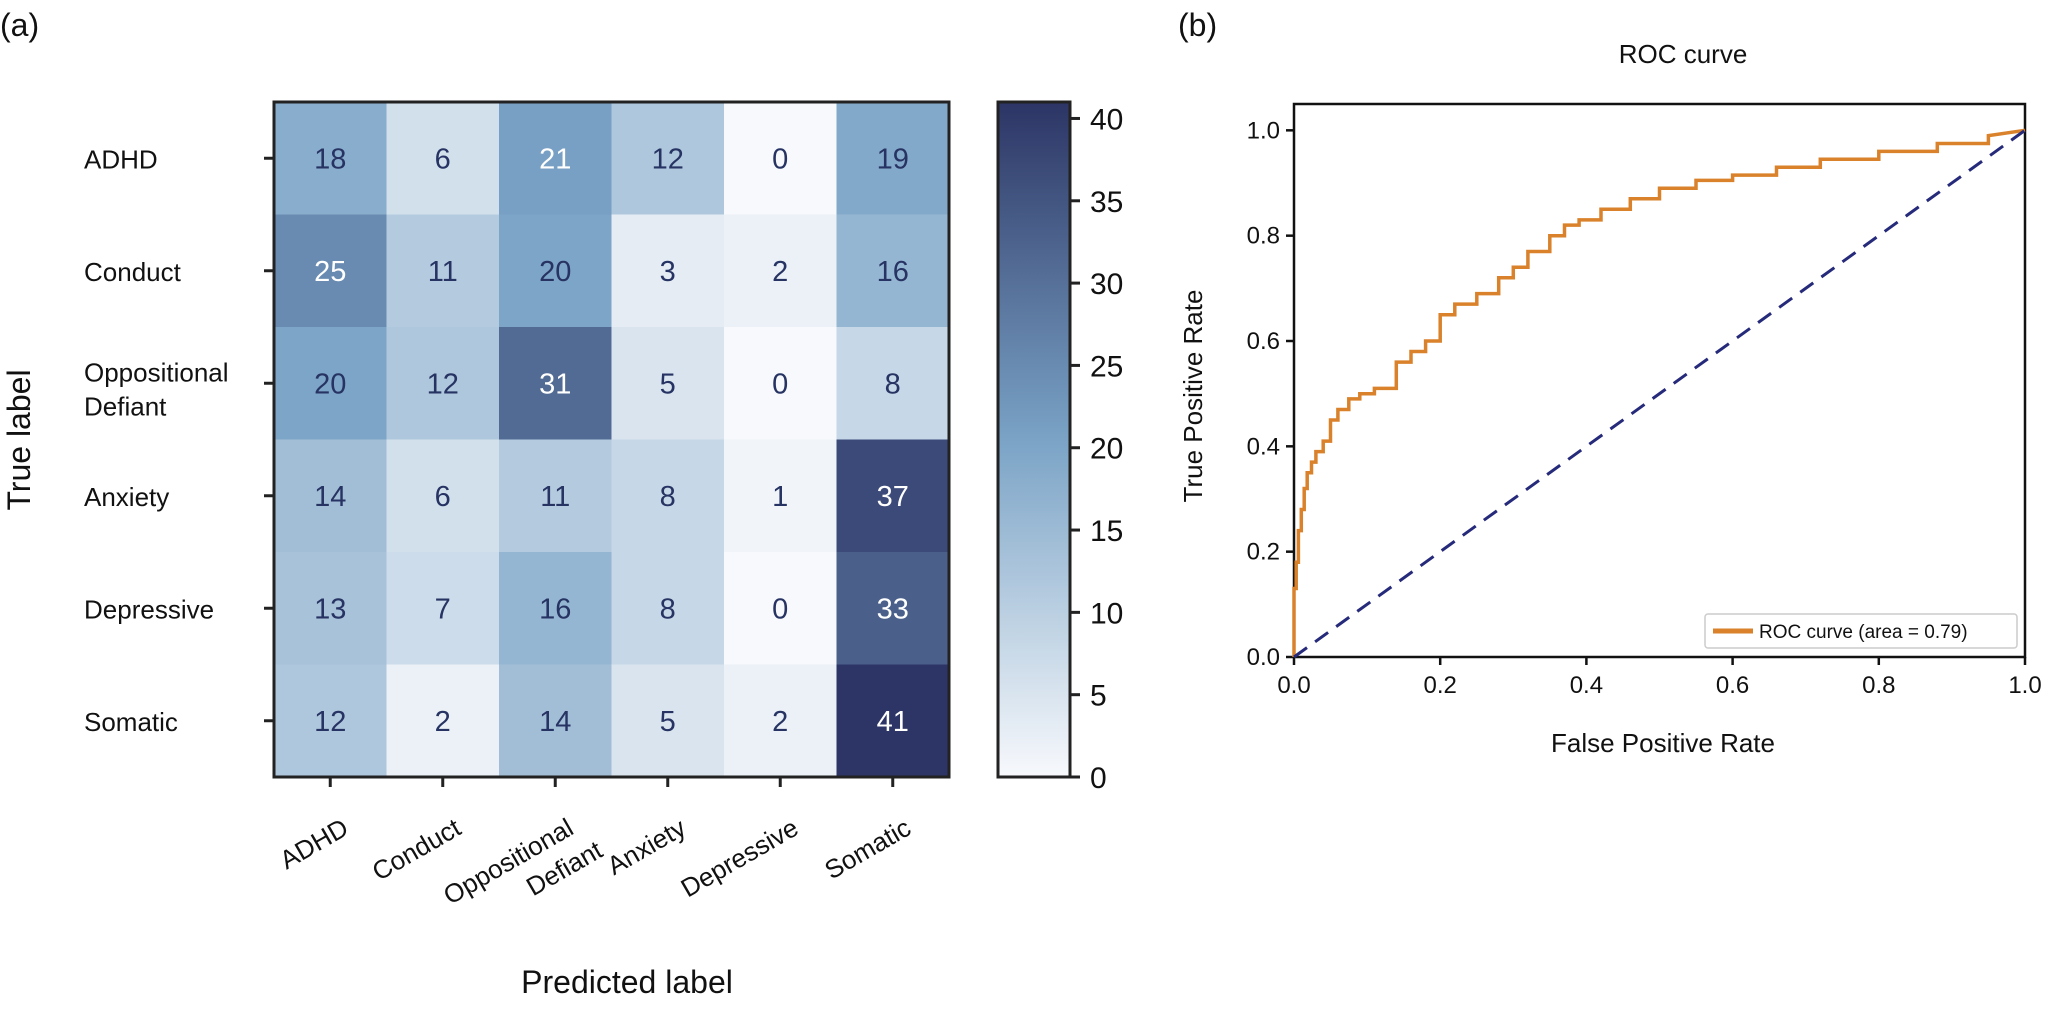 The width and height of the screenshot is (2051, 1009). What do you see at coordinates (1586, 685) in the screenshot?
I see `roc-x-tick-label: 0.4` at bounding box center [1586, 685].